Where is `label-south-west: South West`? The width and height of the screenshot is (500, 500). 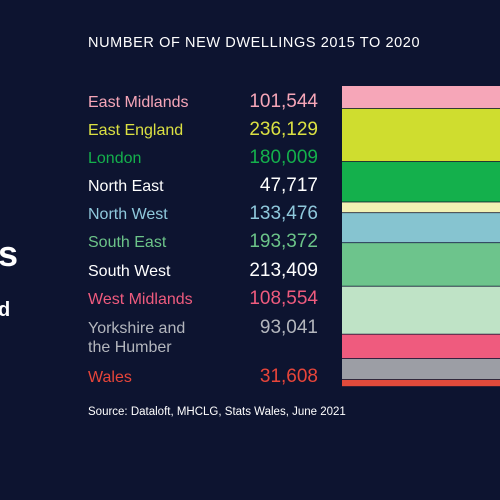 label-south-west: South West is located at coordinates (129, 271).